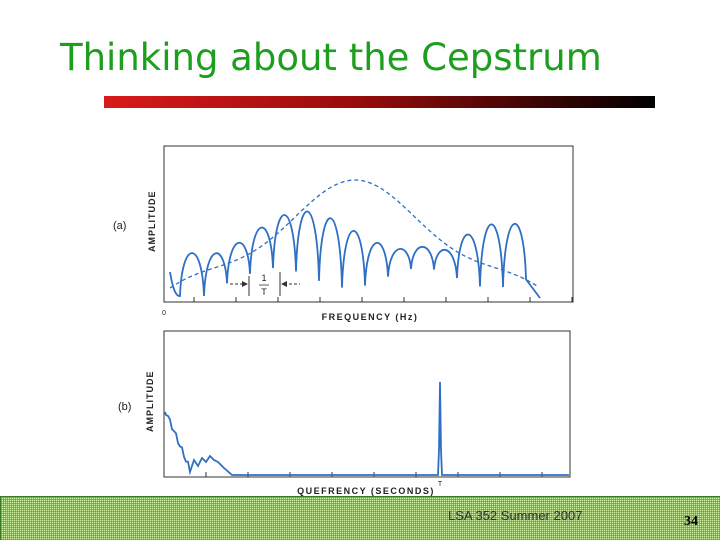 The width and height of the screenshot is (720, 540). Describe the element at coordinates (366, 428) in the screenshot. I see `cepstrum-curve` at that location.